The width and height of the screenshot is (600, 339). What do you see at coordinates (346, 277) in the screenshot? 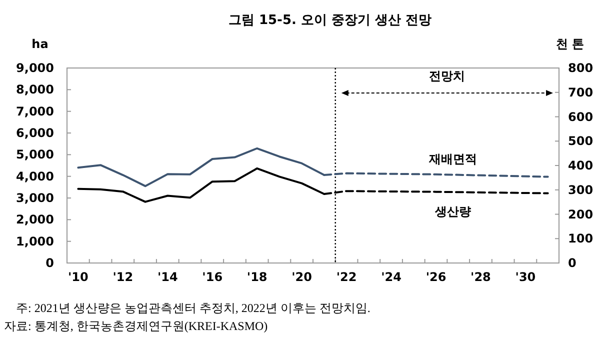
I see `x-tick-label: '22` at bounding box center [346, 277].